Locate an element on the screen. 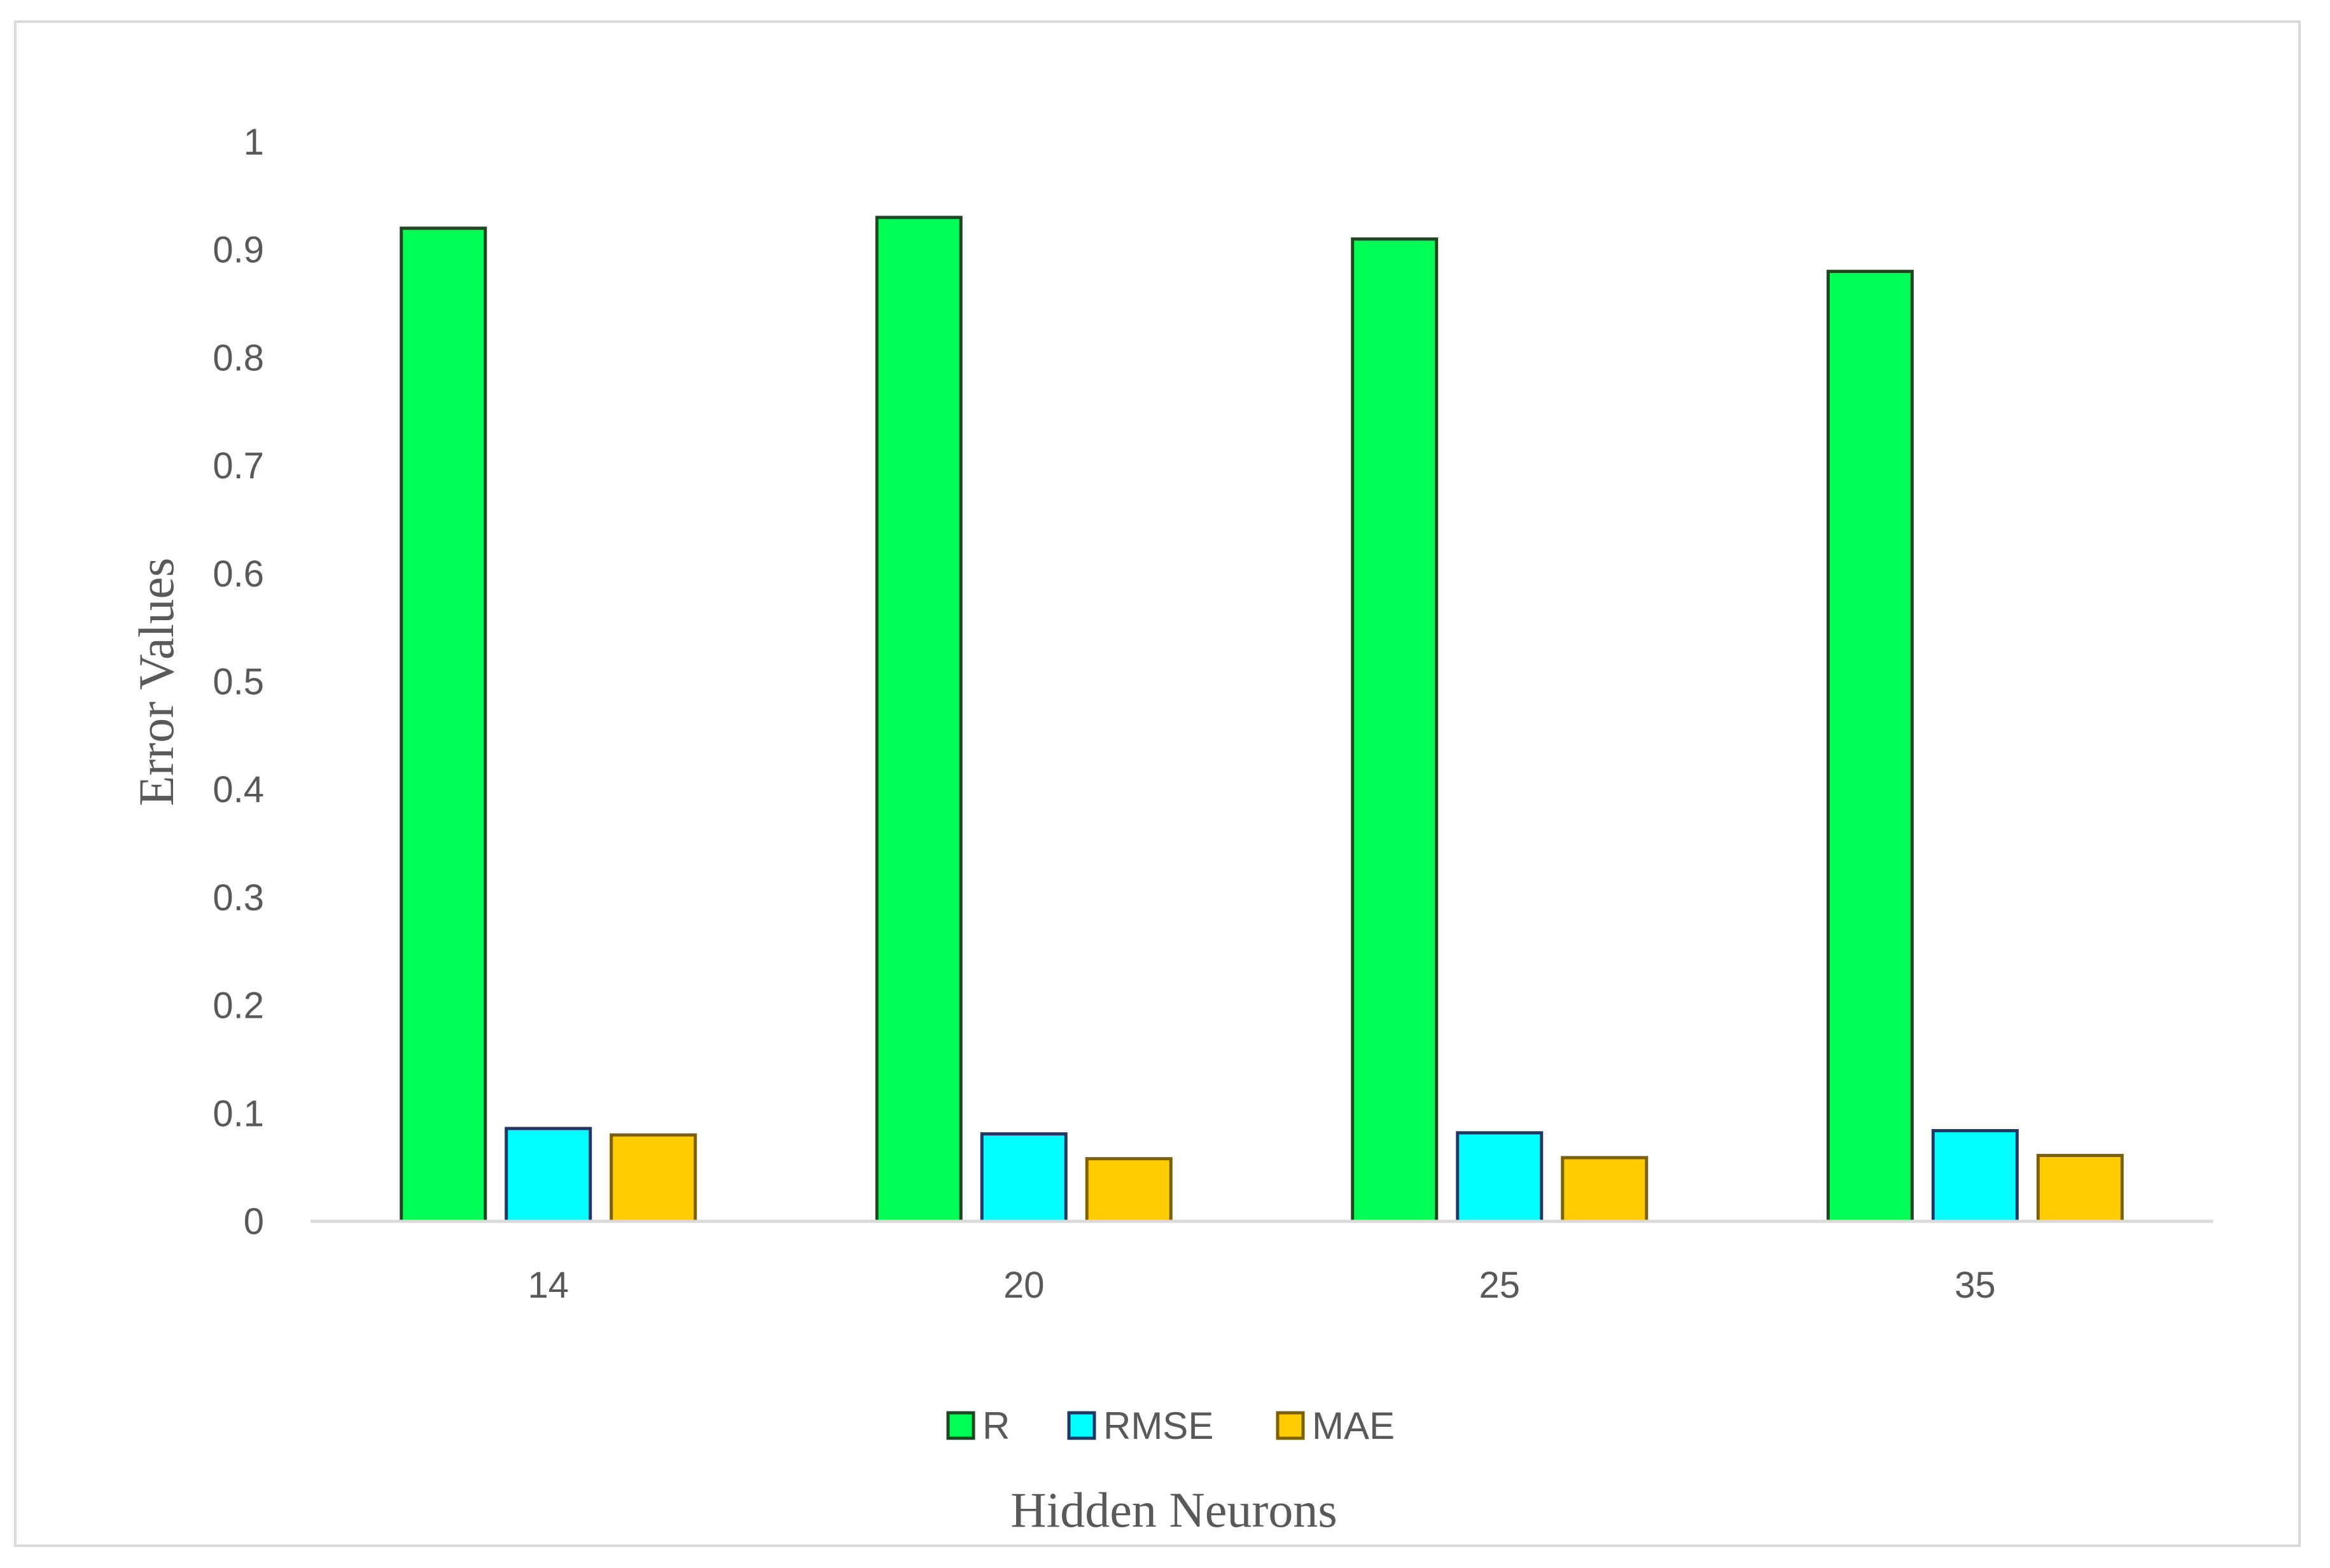  y-tick-label: 0.6 is located at coordinates (238, 574).